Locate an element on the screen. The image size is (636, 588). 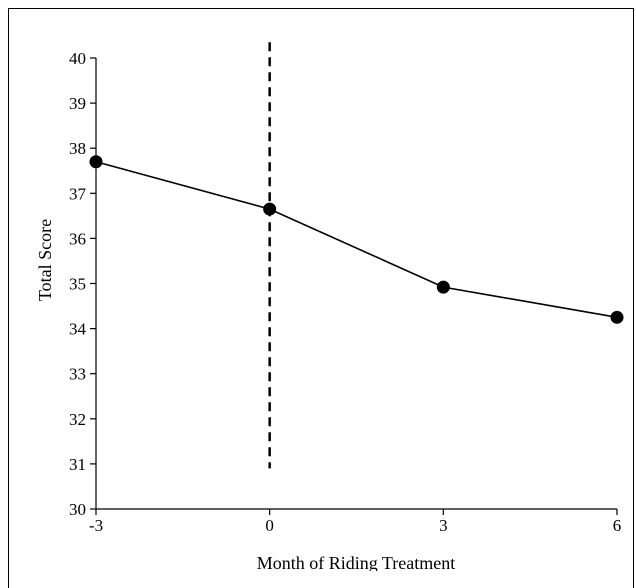
y-tick-label: 30 is located at coordinates (77, 509).